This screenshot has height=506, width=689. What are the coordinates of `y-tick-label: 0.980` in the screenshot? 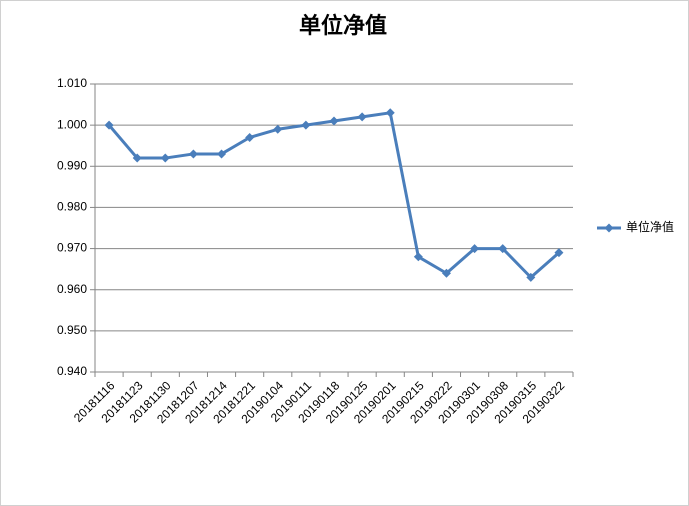 It's located at (72, 207).